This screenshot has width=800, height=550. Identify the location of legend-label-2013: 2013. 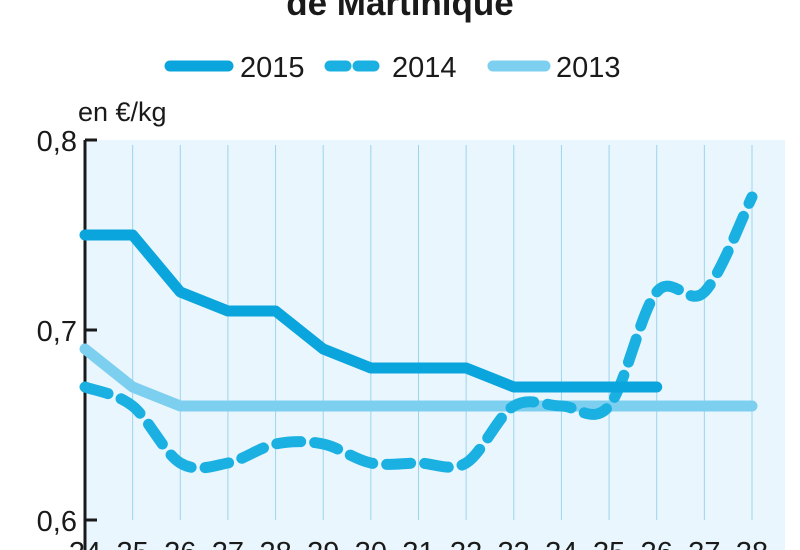
(588, 68).